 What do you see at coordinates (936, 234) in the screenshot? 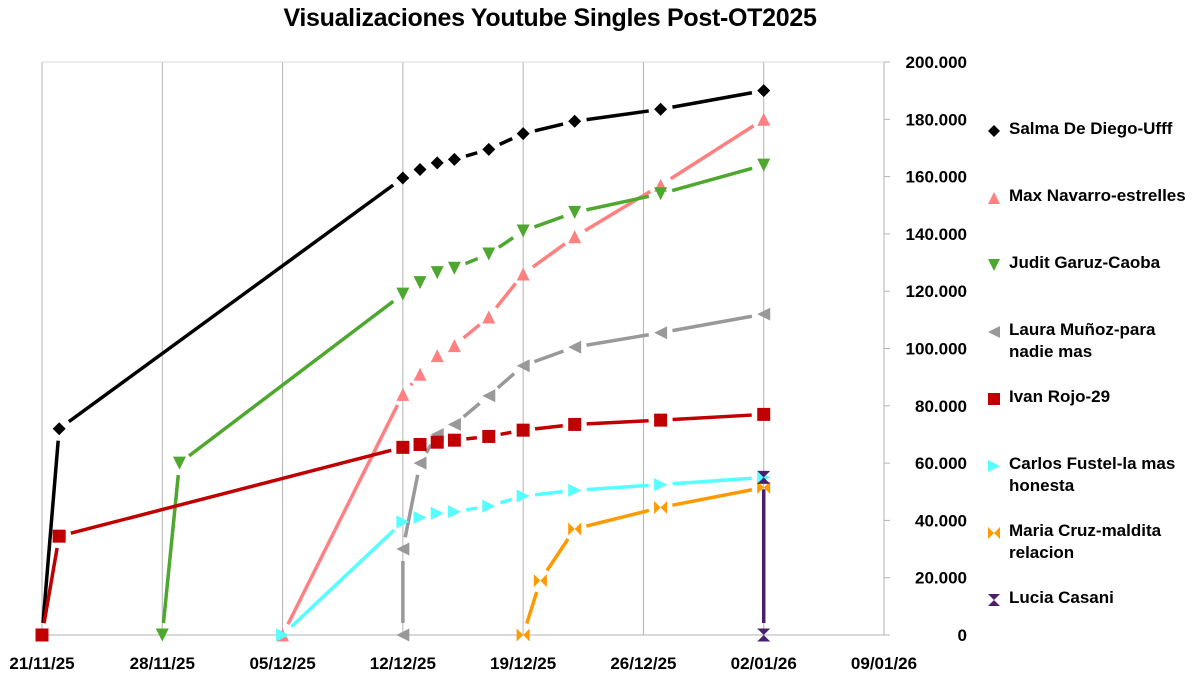
I see `y-tick-label: 140.000` at bounding box center [936, 234].